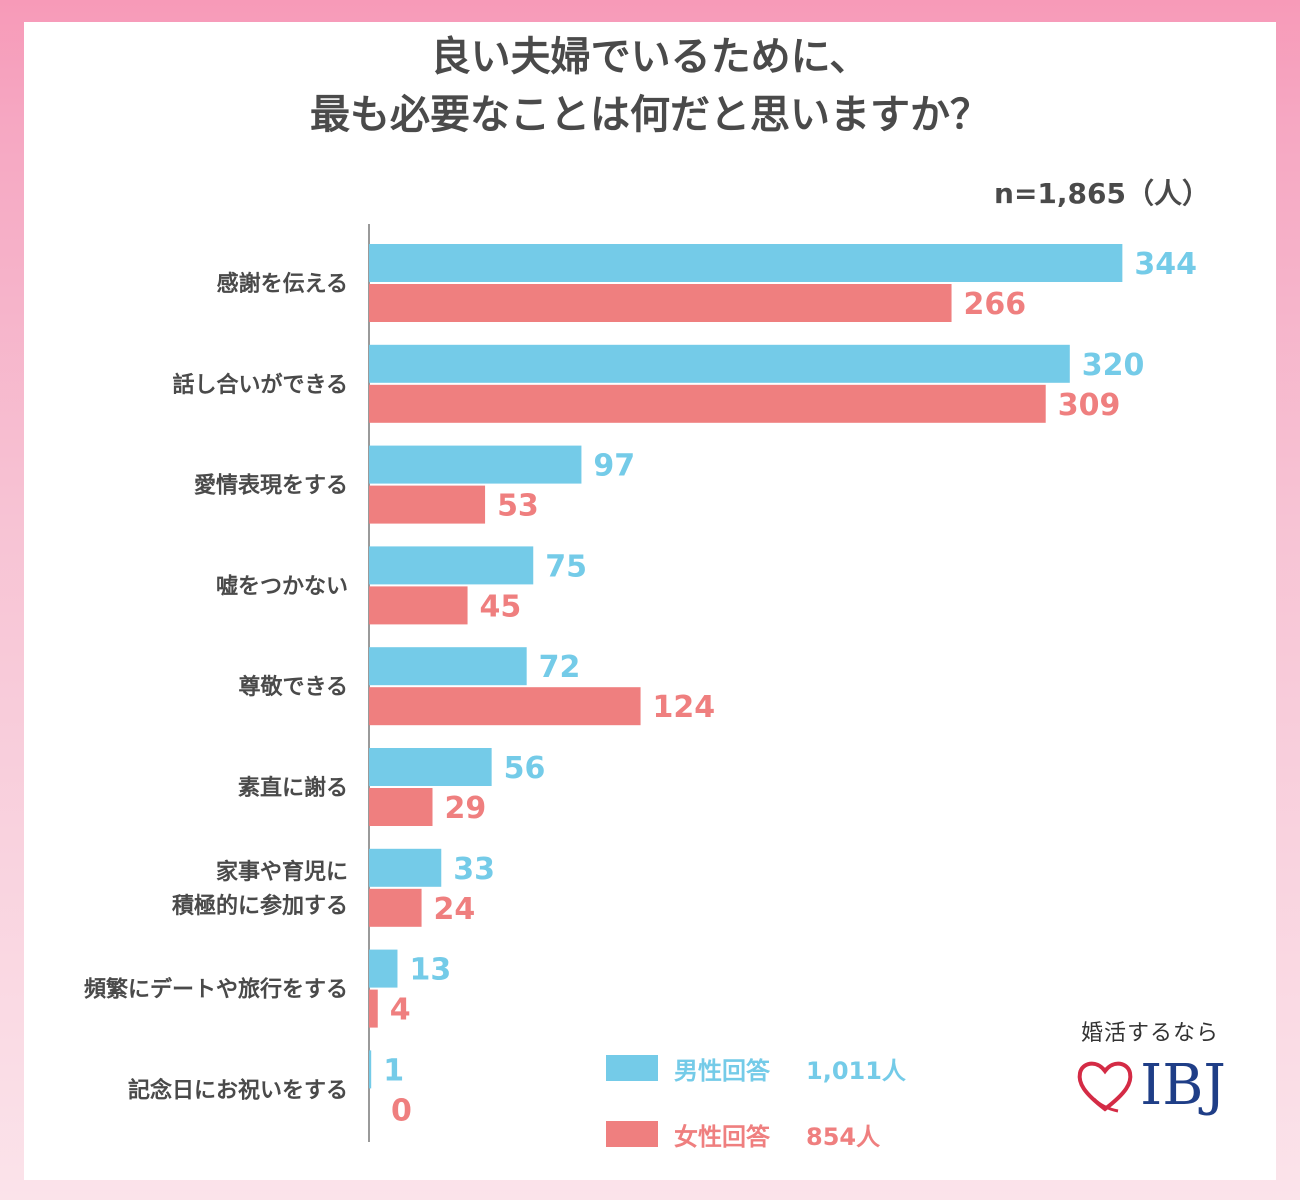  I want to click on legend-item-female: 女性回答 854人, so click(756, 1134).